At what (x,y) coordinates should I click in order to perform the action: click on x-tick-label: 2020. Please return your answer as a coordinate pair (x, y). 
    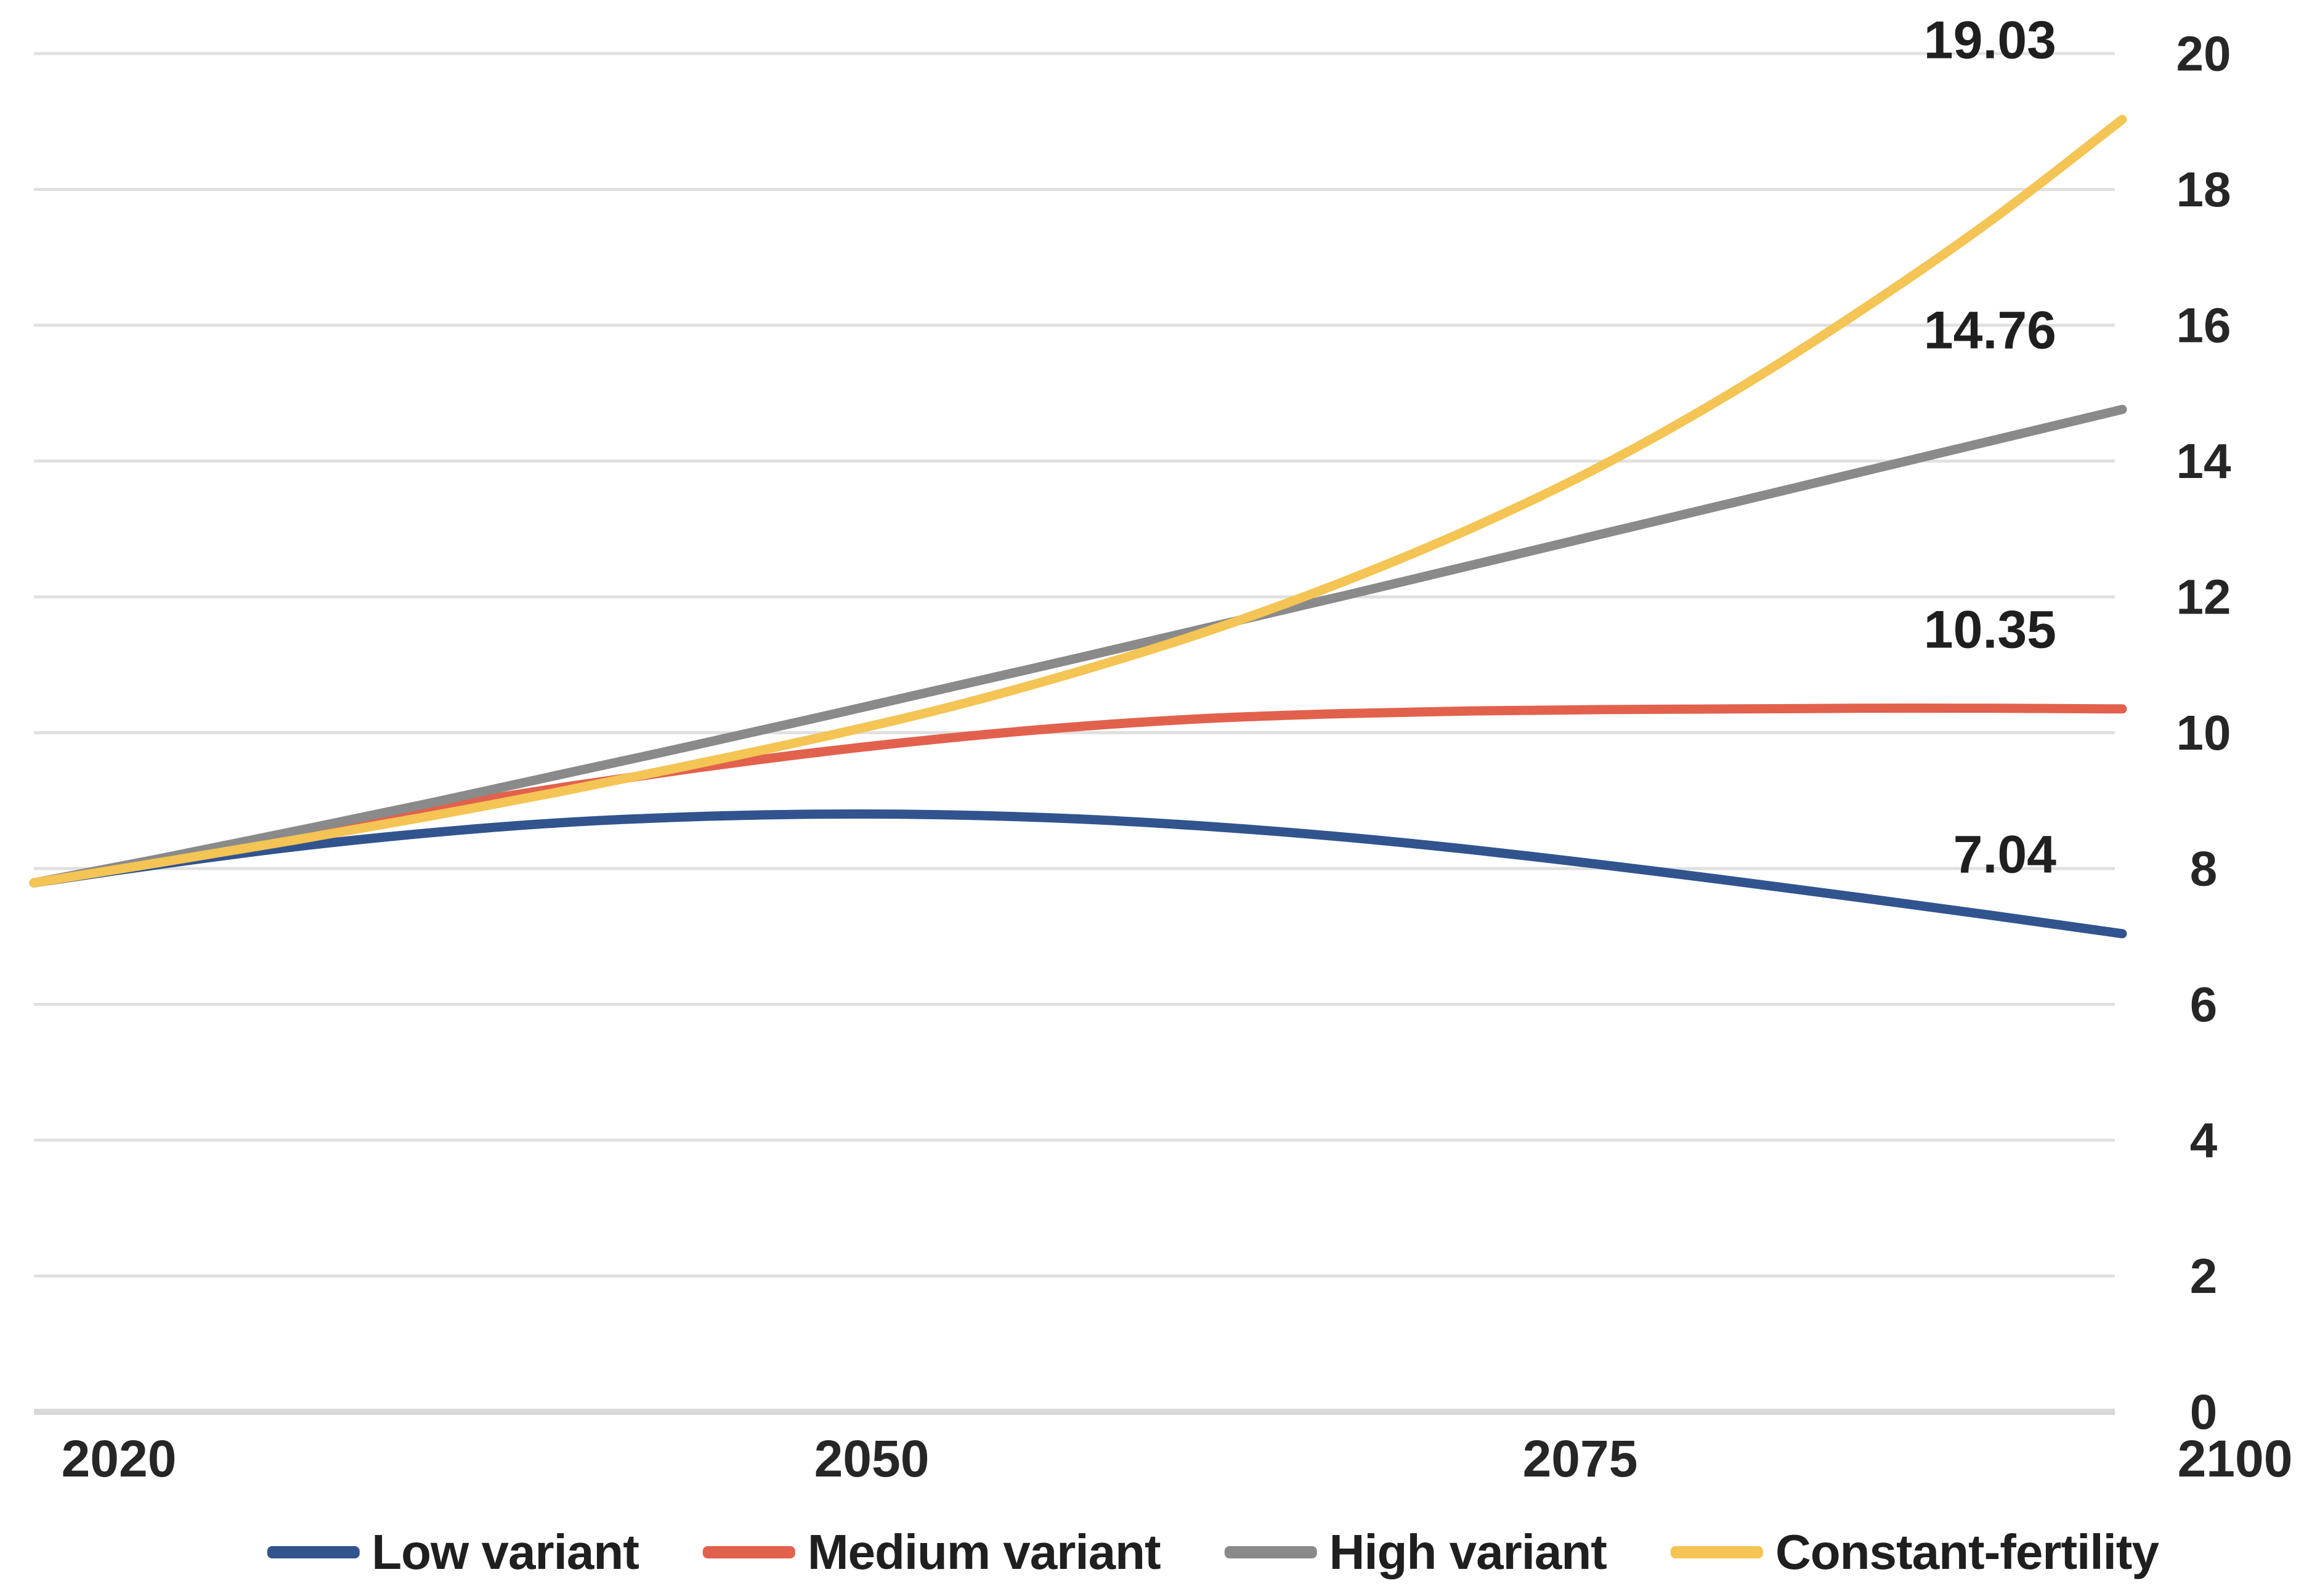
    Looking at the image, I should click on (119, 1459).